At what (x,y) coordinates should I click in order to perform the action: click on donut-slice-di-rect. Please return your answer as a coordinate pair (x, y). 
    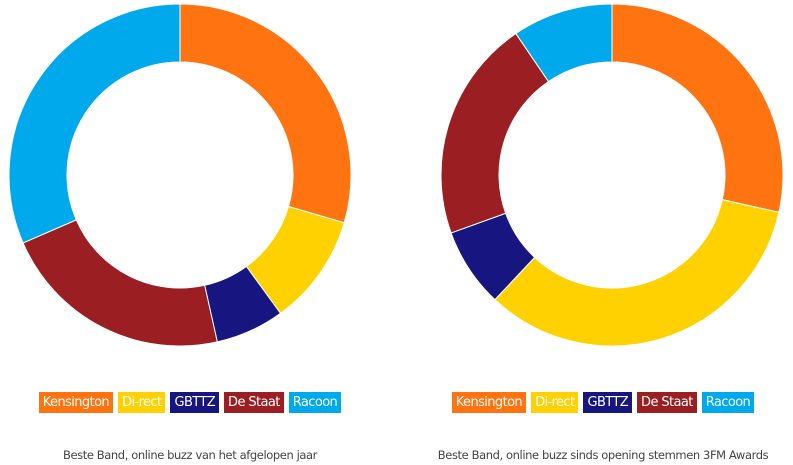
    Looking at the image, I should click on (637, 273).